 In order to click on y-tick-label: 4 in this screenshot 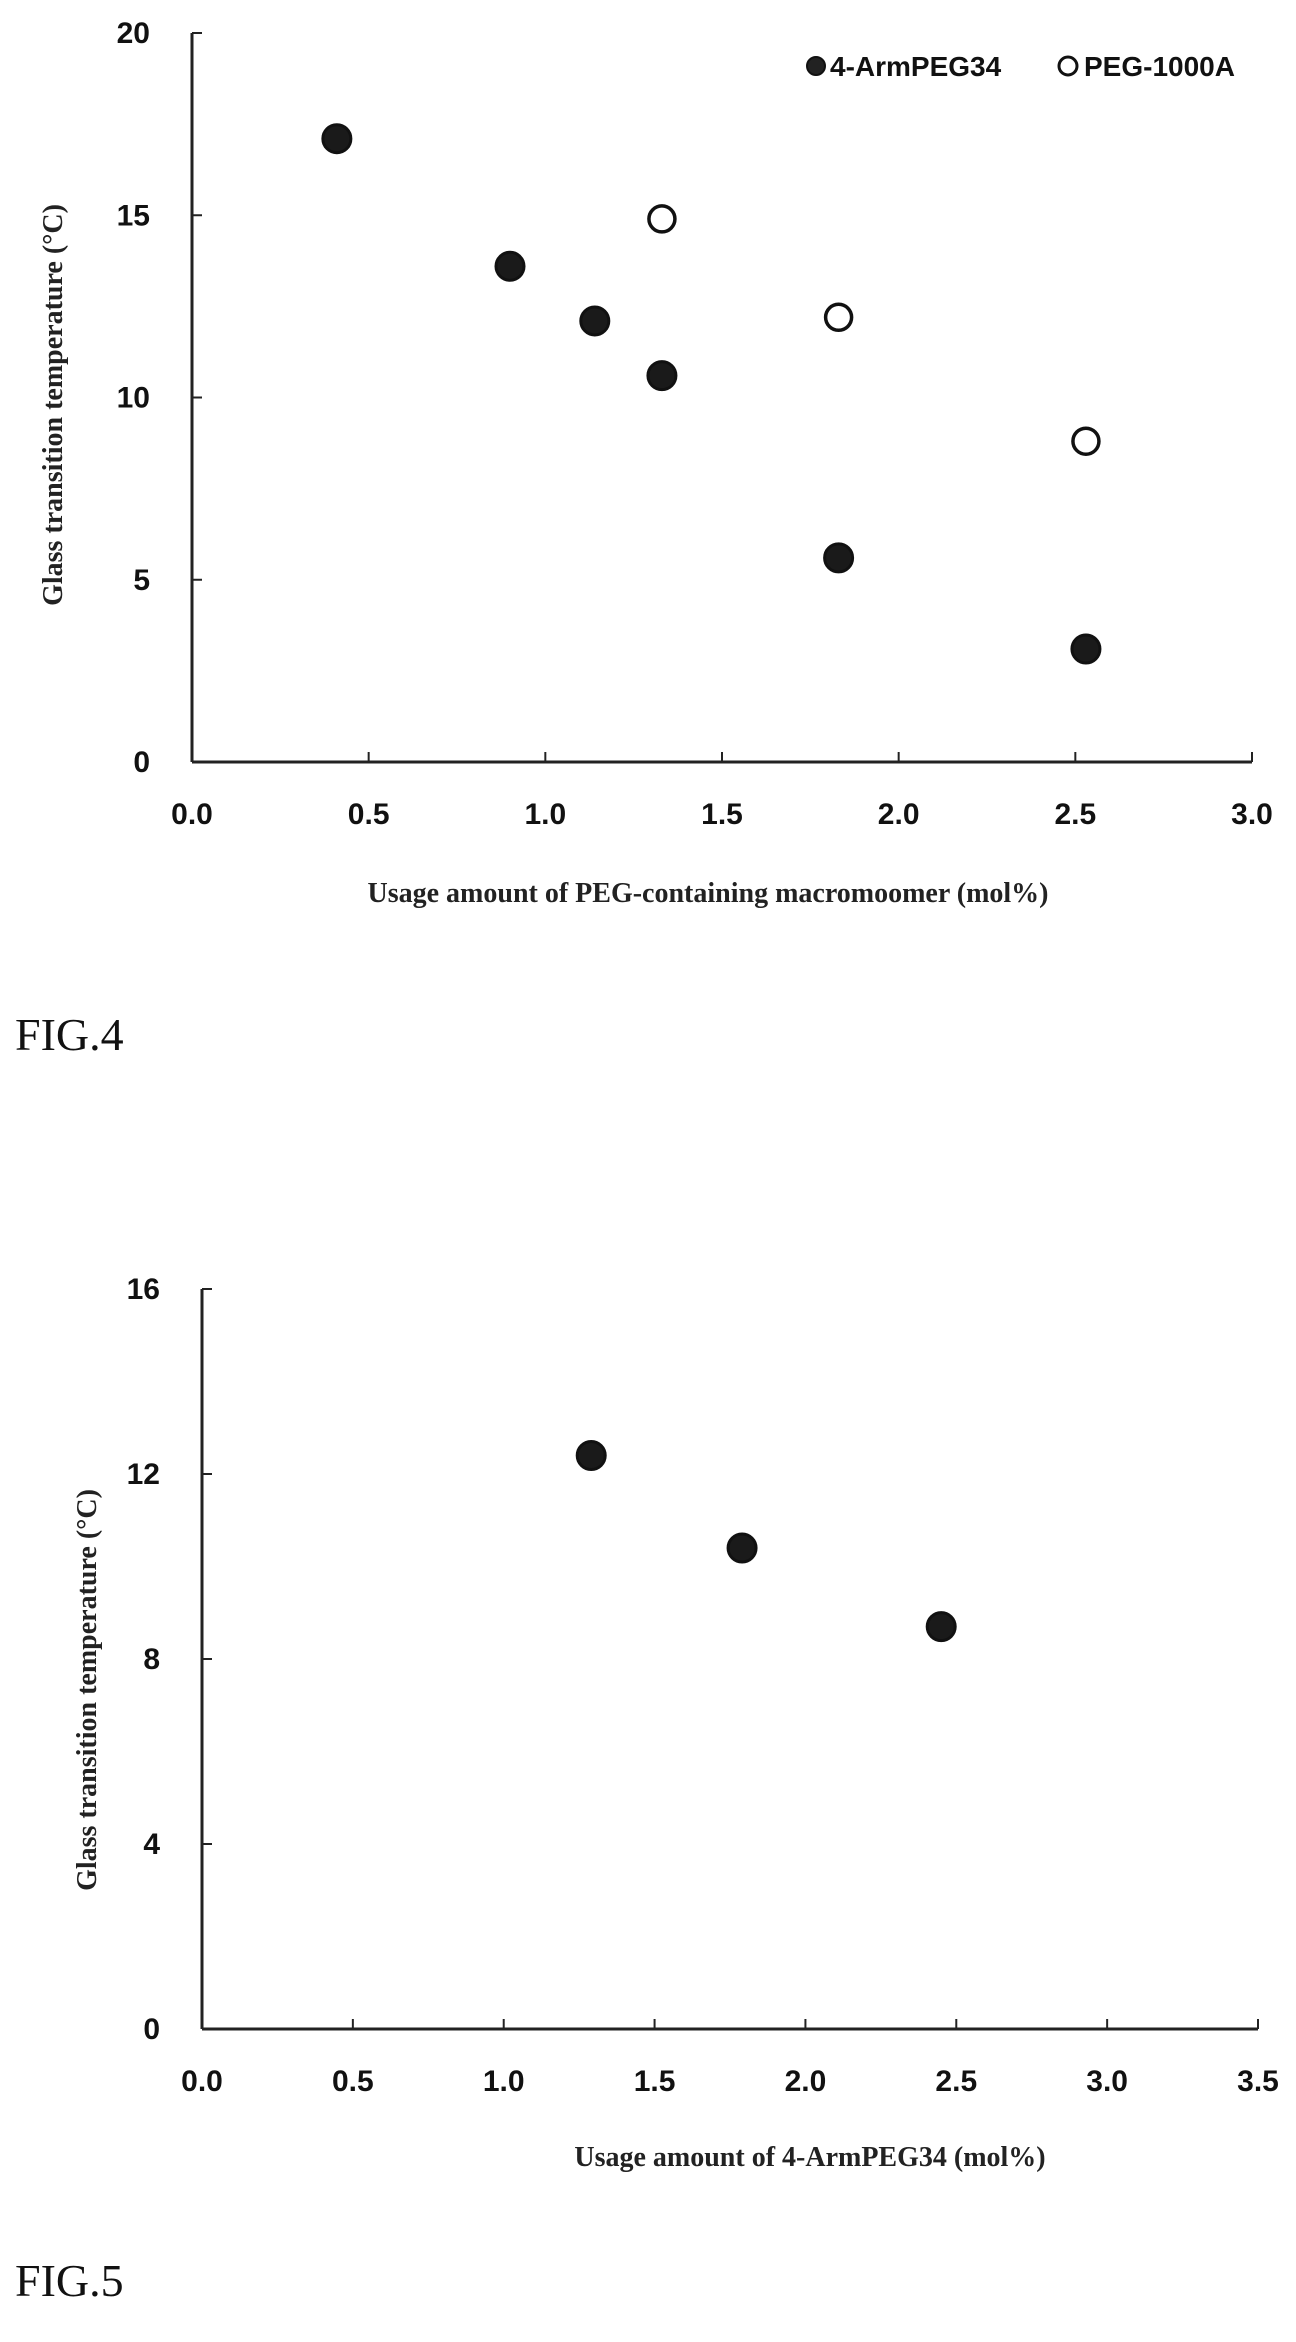, I will do `click(151, 1844)`.